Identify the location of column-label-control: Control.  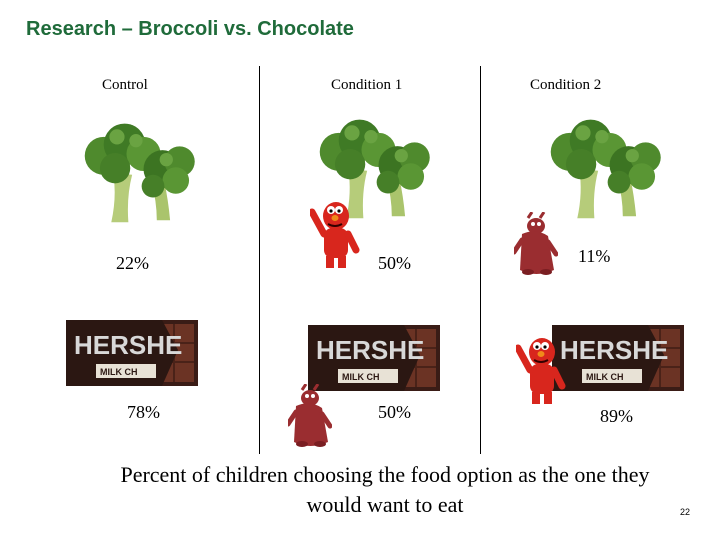
(125, 85).